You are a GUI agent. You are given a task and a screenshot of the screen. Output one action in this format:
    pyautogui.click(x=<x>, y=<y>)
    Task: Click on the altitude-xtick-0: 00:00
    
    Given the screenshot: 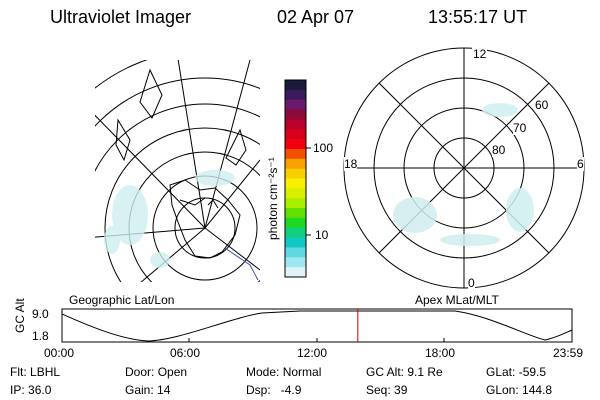 What is the action you would take?
    pyautogui.click(x=59, y=353)
    